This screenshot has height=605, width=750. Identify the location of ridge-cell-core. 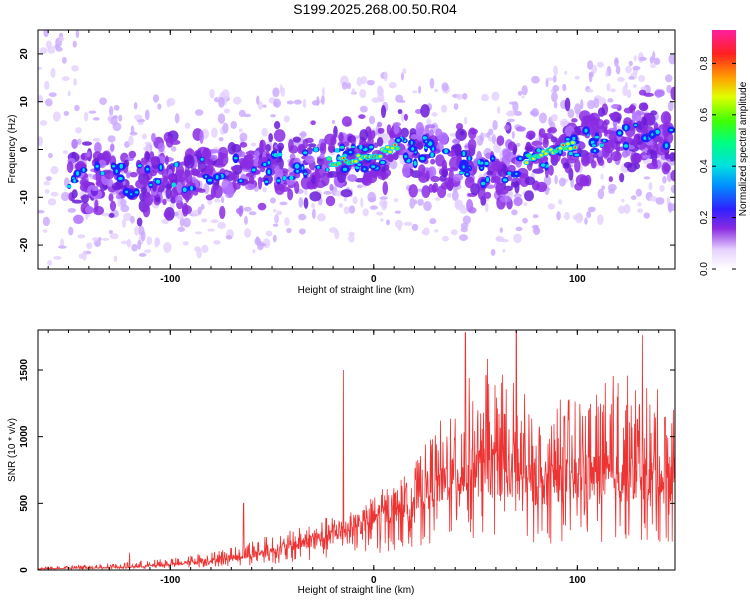
(546, 154).